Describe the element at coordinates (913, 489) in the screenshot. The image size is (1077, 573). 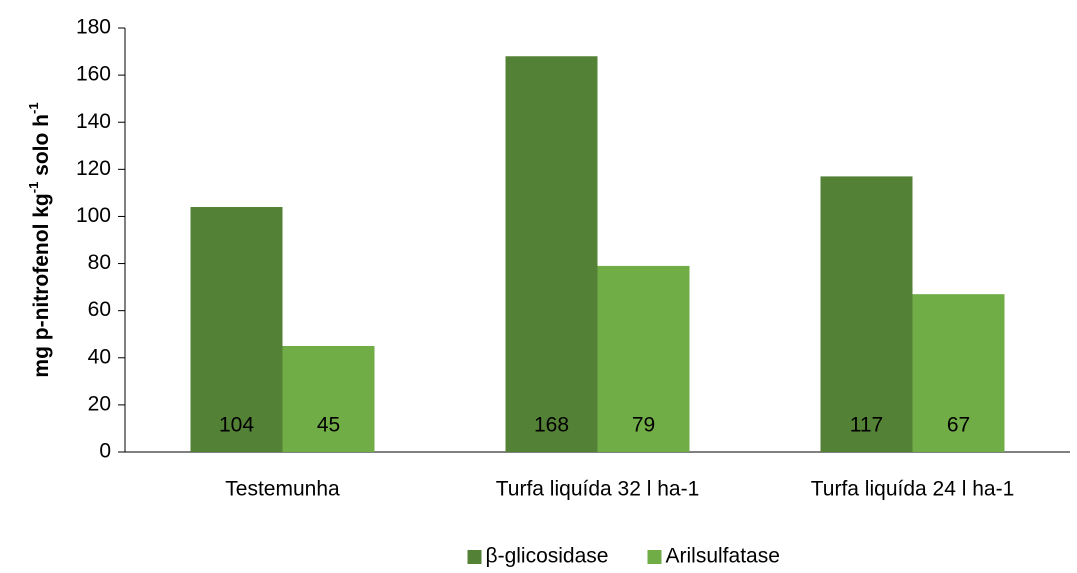
I see `x-tick-label: Turfa liquída 24 l ha-1` at that location.